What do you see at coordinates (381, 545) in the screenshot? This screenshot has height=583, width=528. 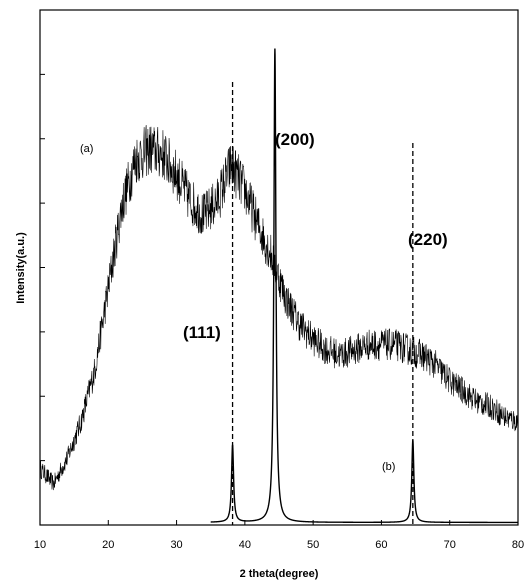 I see `x-tick-label: 60` at bounding box center [381, 545].